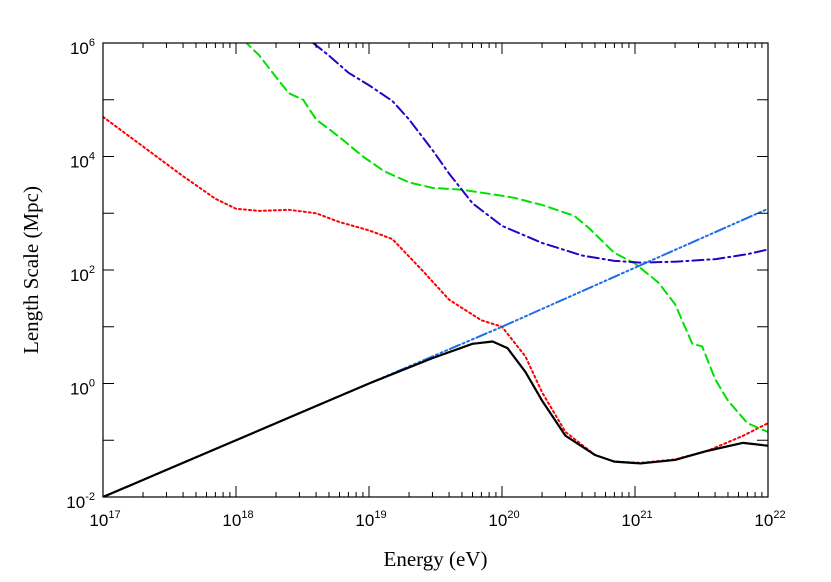  What do you see at coordinates (370, 519) in the screenshot?
I see `x-tick-label: 1019` at bounding box center [370, 519].